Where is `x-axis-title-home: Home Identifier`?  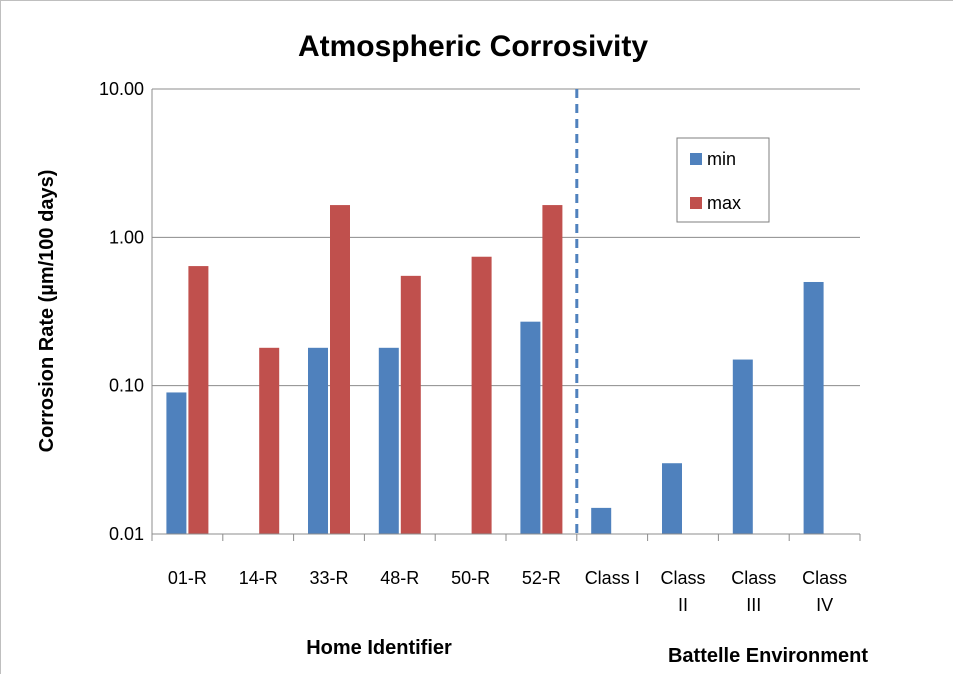
x-axis-title-home: Home Identifier is located at coordinates (379, 648).